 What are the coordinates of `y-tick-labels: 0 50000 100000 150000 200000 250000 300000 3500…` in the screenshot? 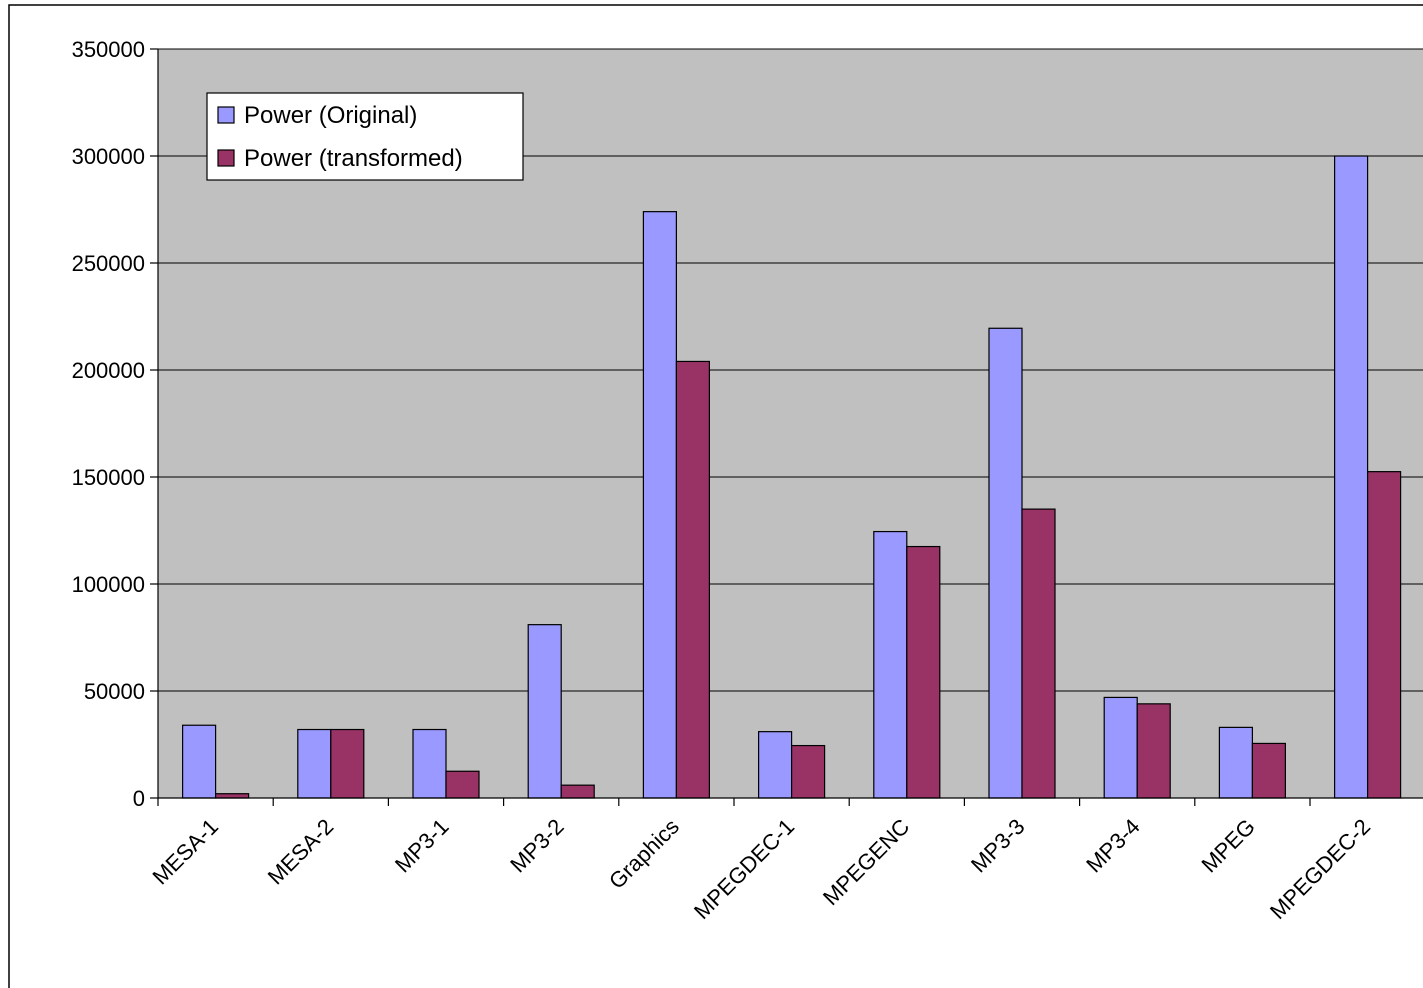 It's located at (108, 424).